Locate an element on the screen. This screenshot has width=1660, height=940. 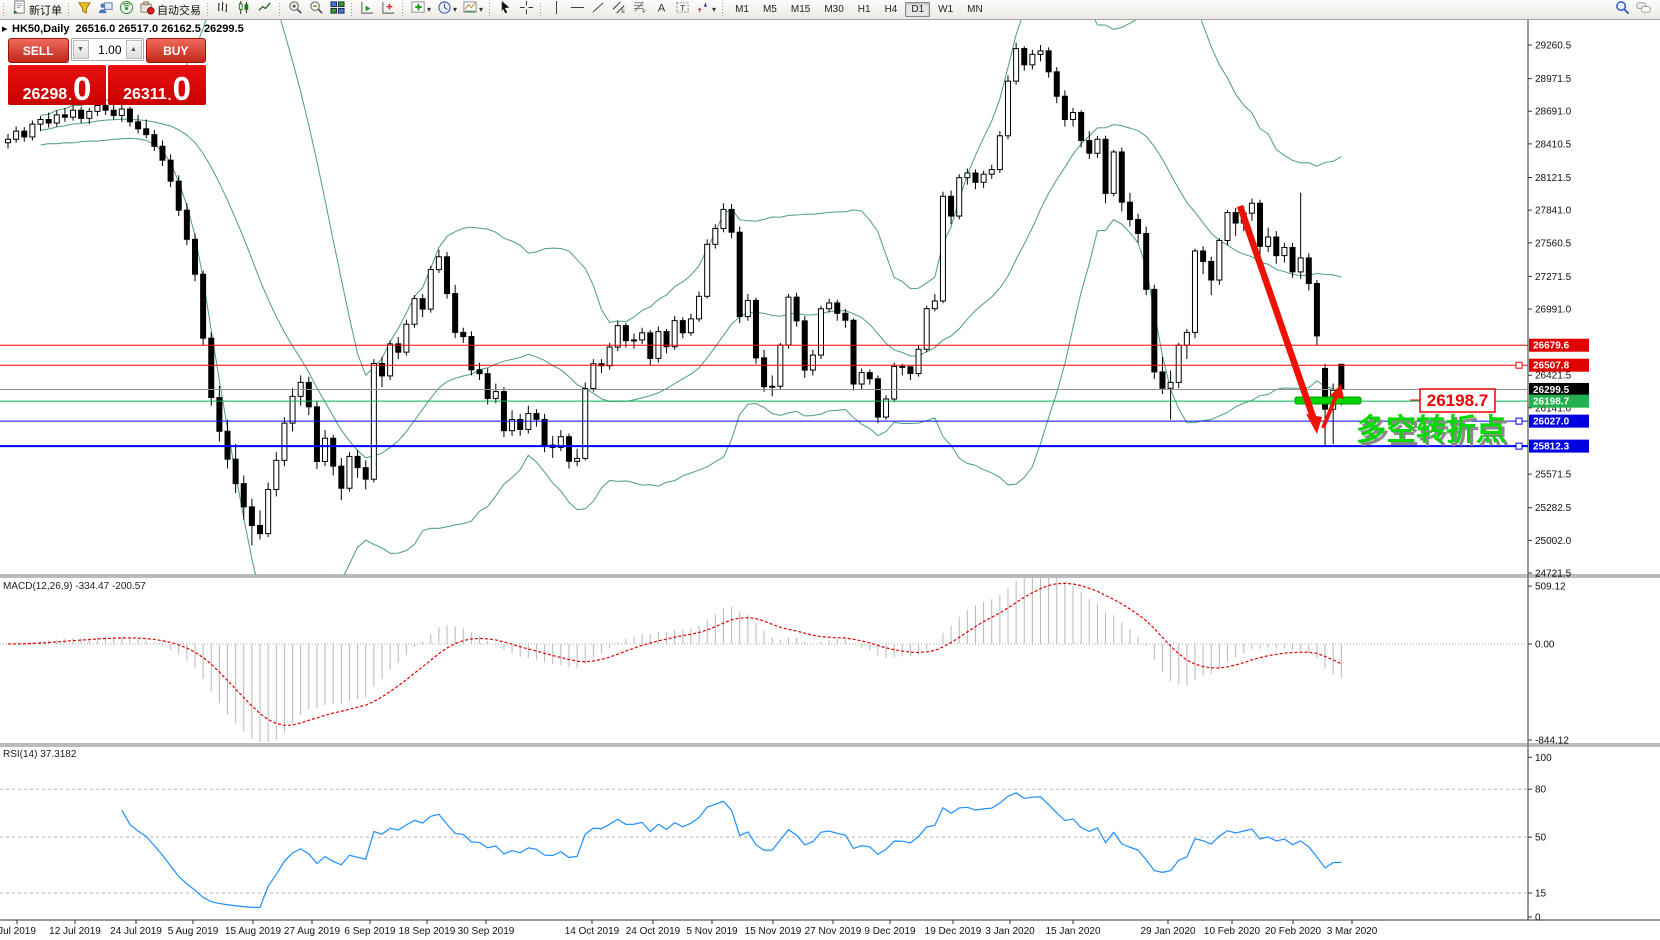
svg-text: Jul 2019 is located at coordinates (18, 931).